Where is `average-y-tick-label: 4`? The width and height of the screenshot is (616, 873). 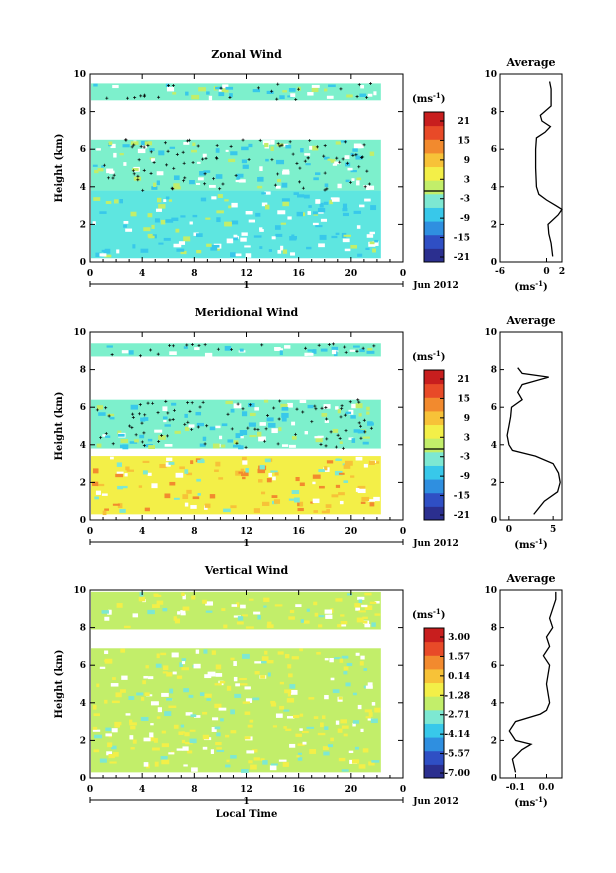
average-y-tick-label: 4 is located at coordinates (494, 446).